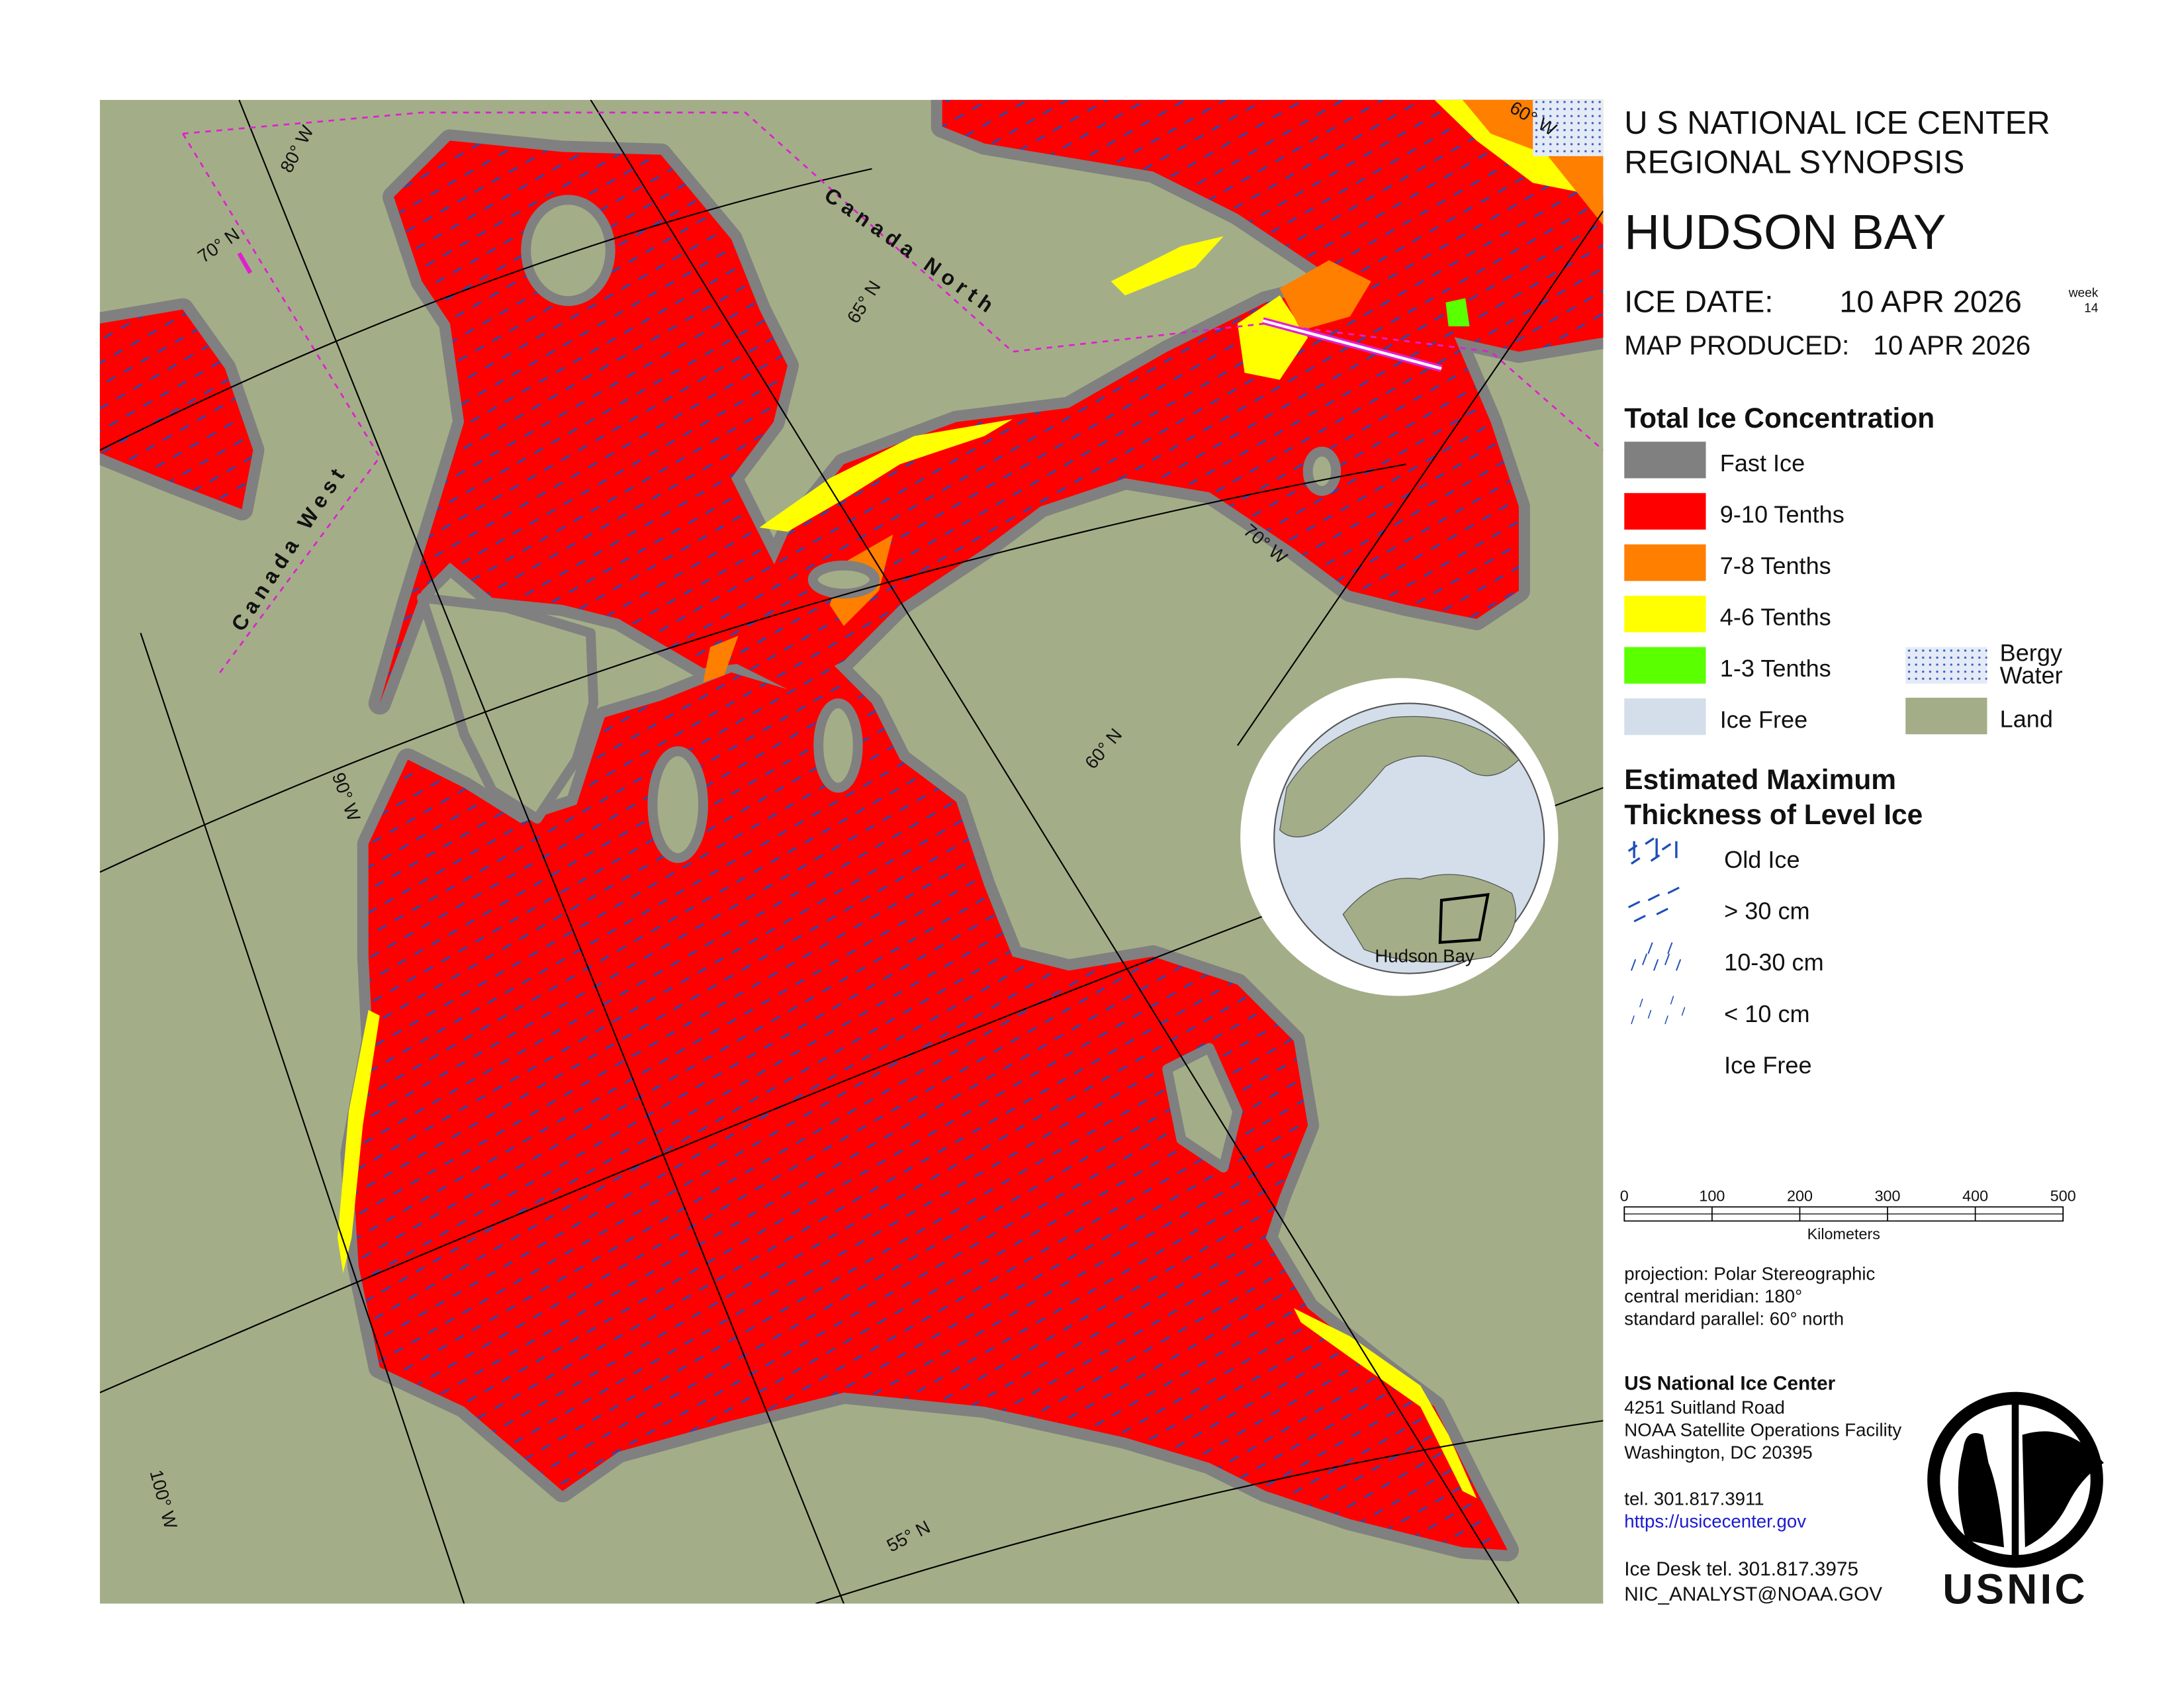  Describe the element at coordinates (1736, 345) in the screenshot. I see `produced-label: MAP PRODUCED:` at that location.